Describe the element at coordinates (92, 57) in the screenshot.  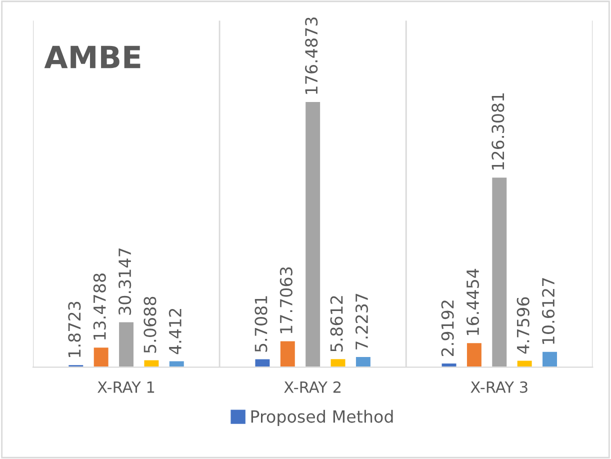
I see `text: AMBE` at that location.